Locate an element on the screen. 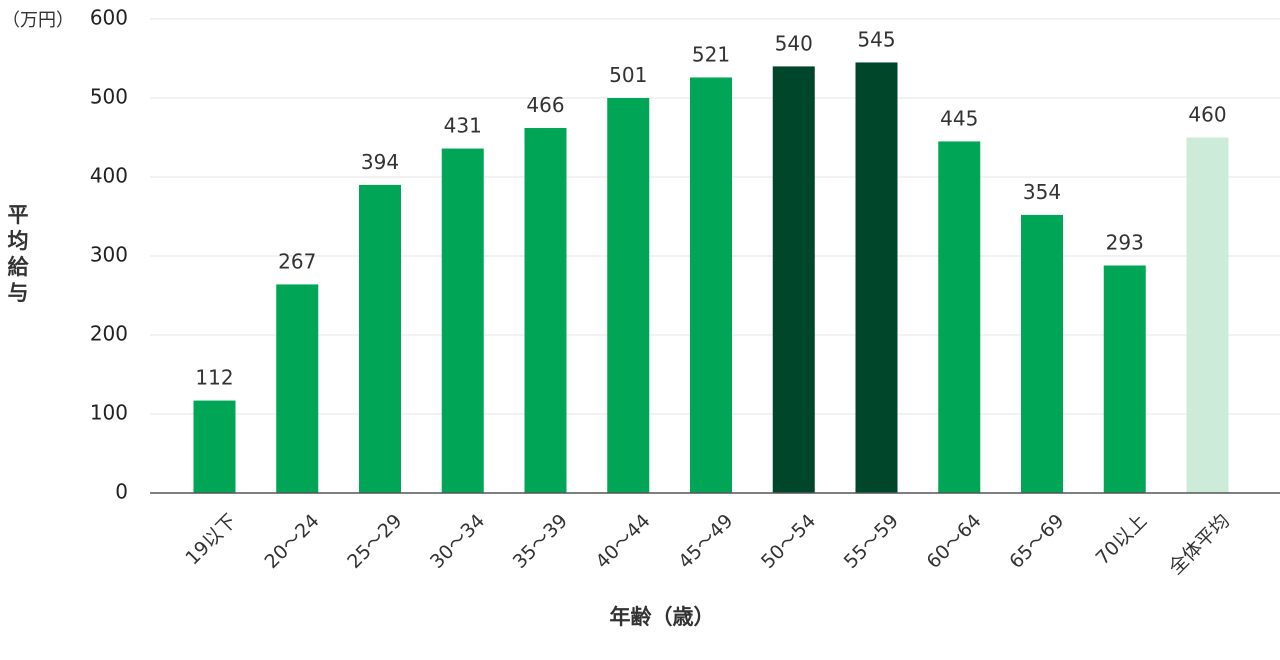 The width and height of the screenshot is (1280, 660). x-tick-label: 35～39 is located at coordinates (540, 541).